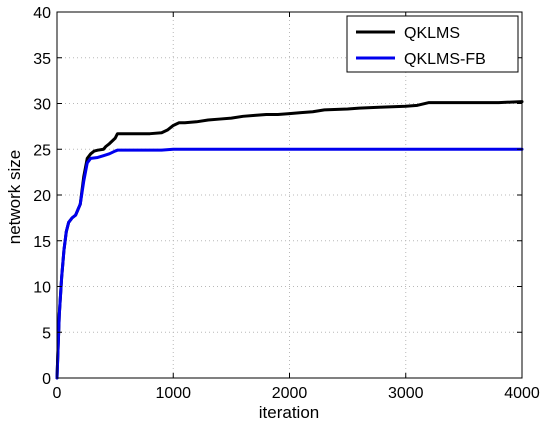 The width and height of the screenshot is (550, 428). I want to click on x-axis-label: iteration, so click(289, 412).